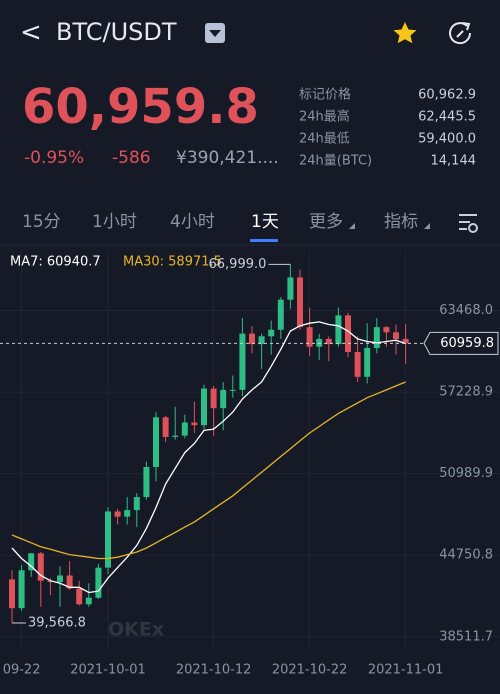  Describe the element at coordinates (466, 310) in the screenshot. I see `y-tick-label: 63468.0` at that location.